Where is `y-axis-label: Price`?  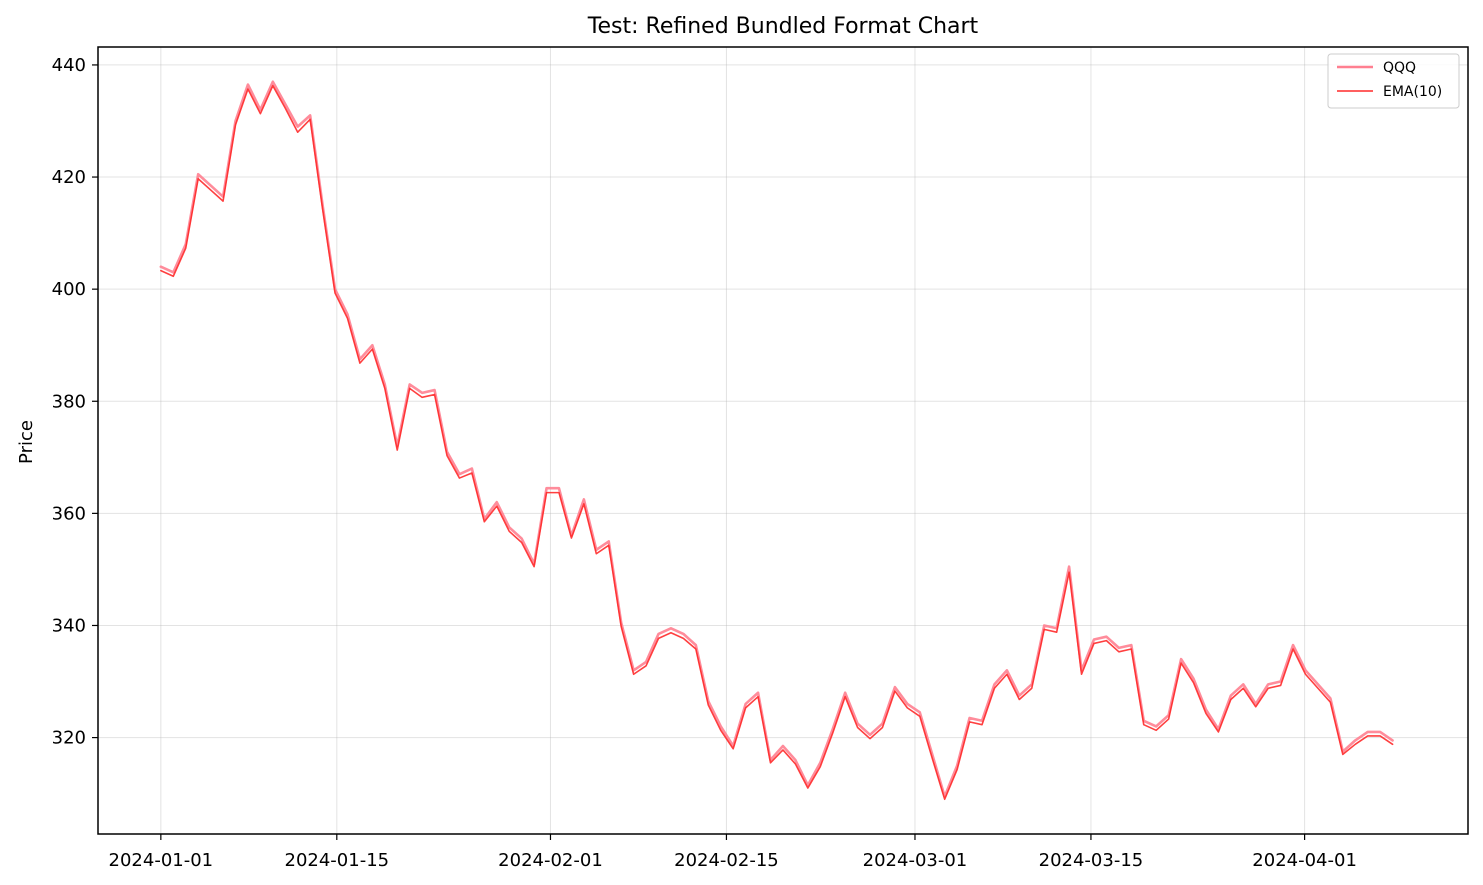 y-axis-label: Price is located at coordinates (26, 442).